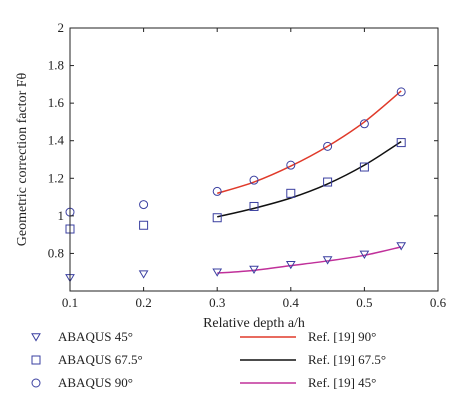 Image resolution: width=474 pixels, height=412 pixels. I want to click on x-tick-label: 0.5, so click(364, 302).